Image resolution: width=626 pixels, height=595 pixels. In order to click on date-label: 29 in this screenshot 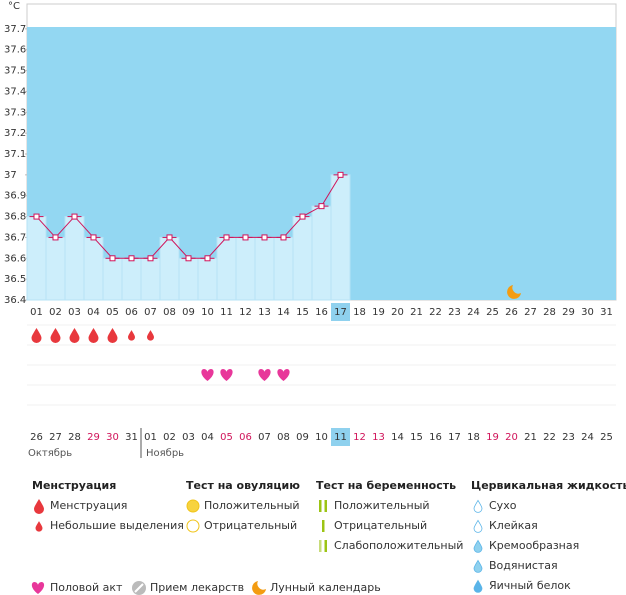, I will do `click(93, 437)`.